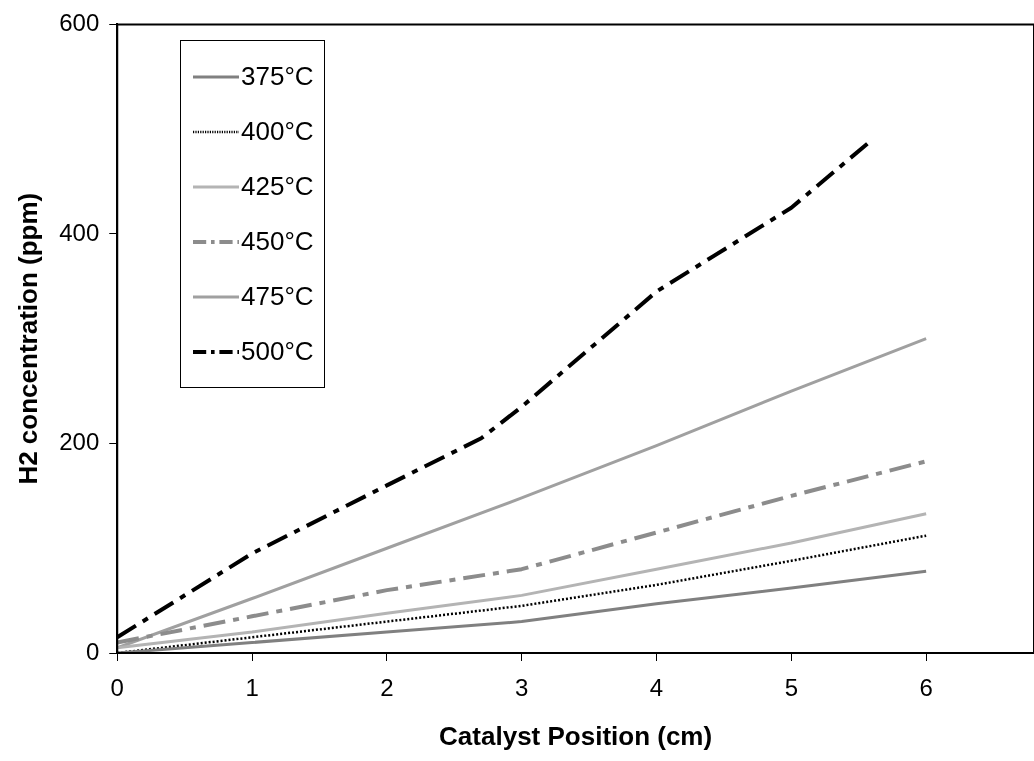  I want to click on x-tick-label: 0, so click(117, 688).